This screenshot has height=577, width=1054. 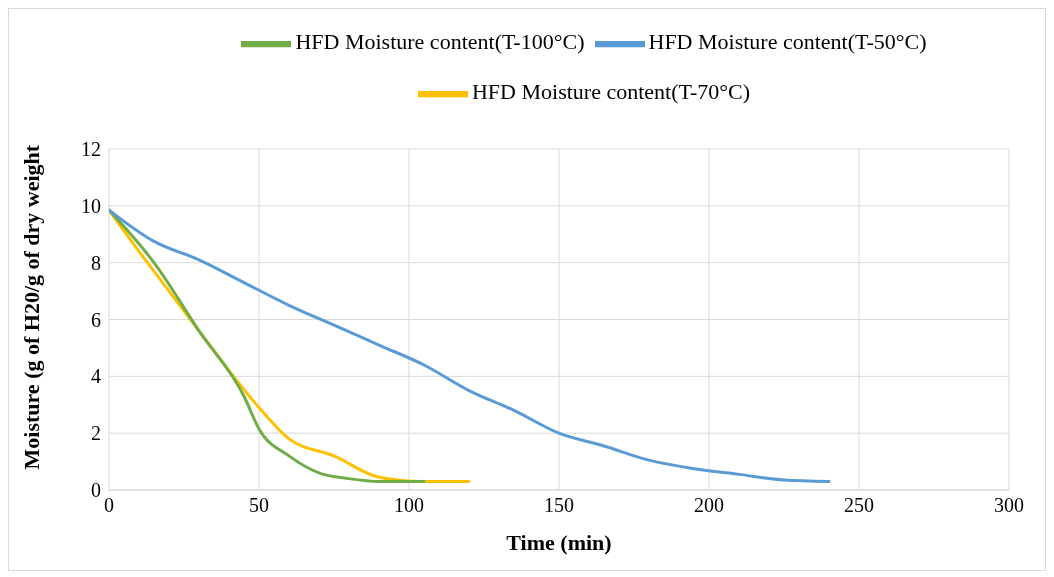 What do you see at coordinates (559, 505) in the screenshot?
I see `x-tick-label: 150` at bounding box center [559, 505].